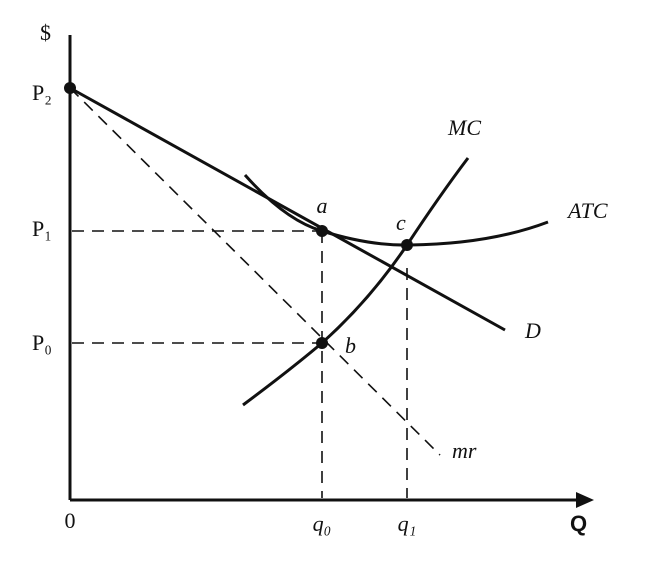 This screenshot has width=671, height=562. I want to click on price-label: P₀, so click(42, 342).